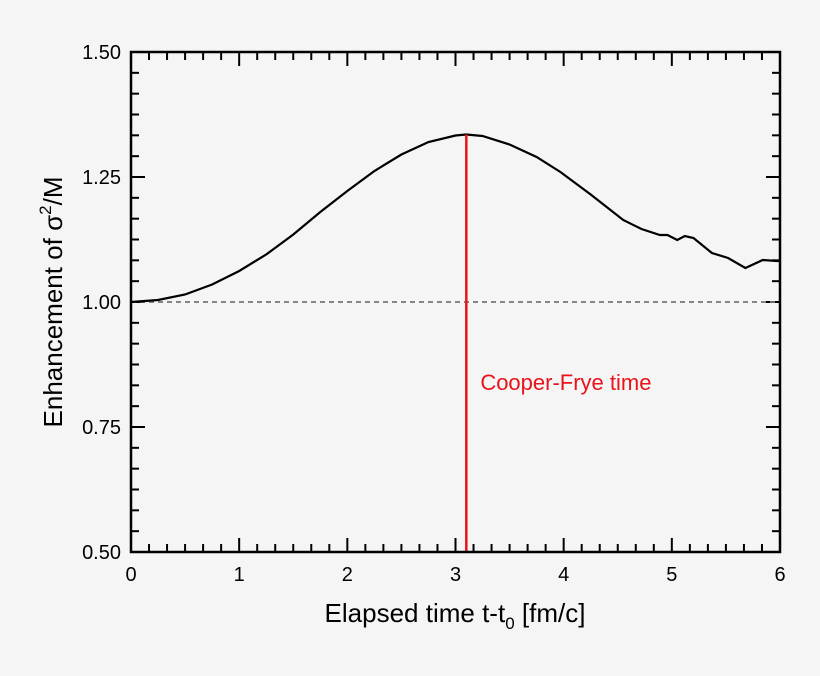 Image resolution: width=820 pixels, height=676 pixels. What do you see at coordinates (101, 553) in the screenshot?
I see `y-tick-label: 0.50` at bounding box center [101, 553].